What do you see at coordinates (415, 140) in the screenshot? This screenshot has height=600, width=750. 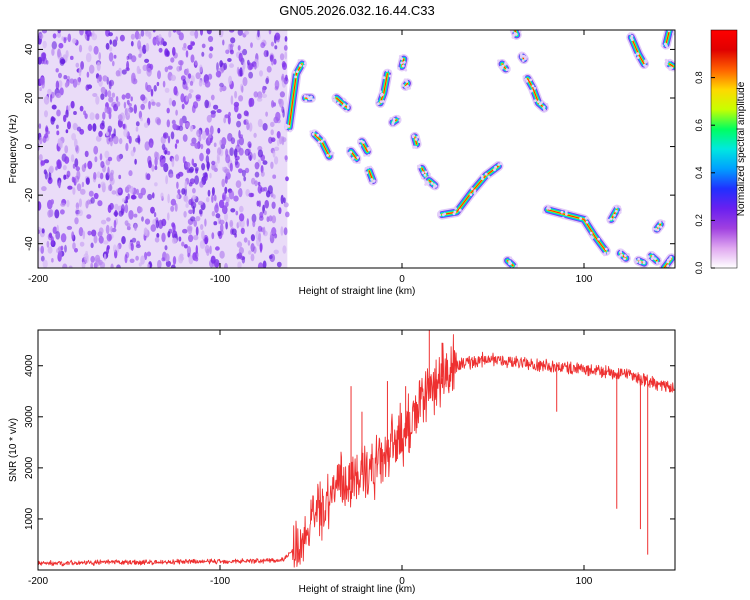 I see `spectral-track-l` at bounding box center [415, 140].